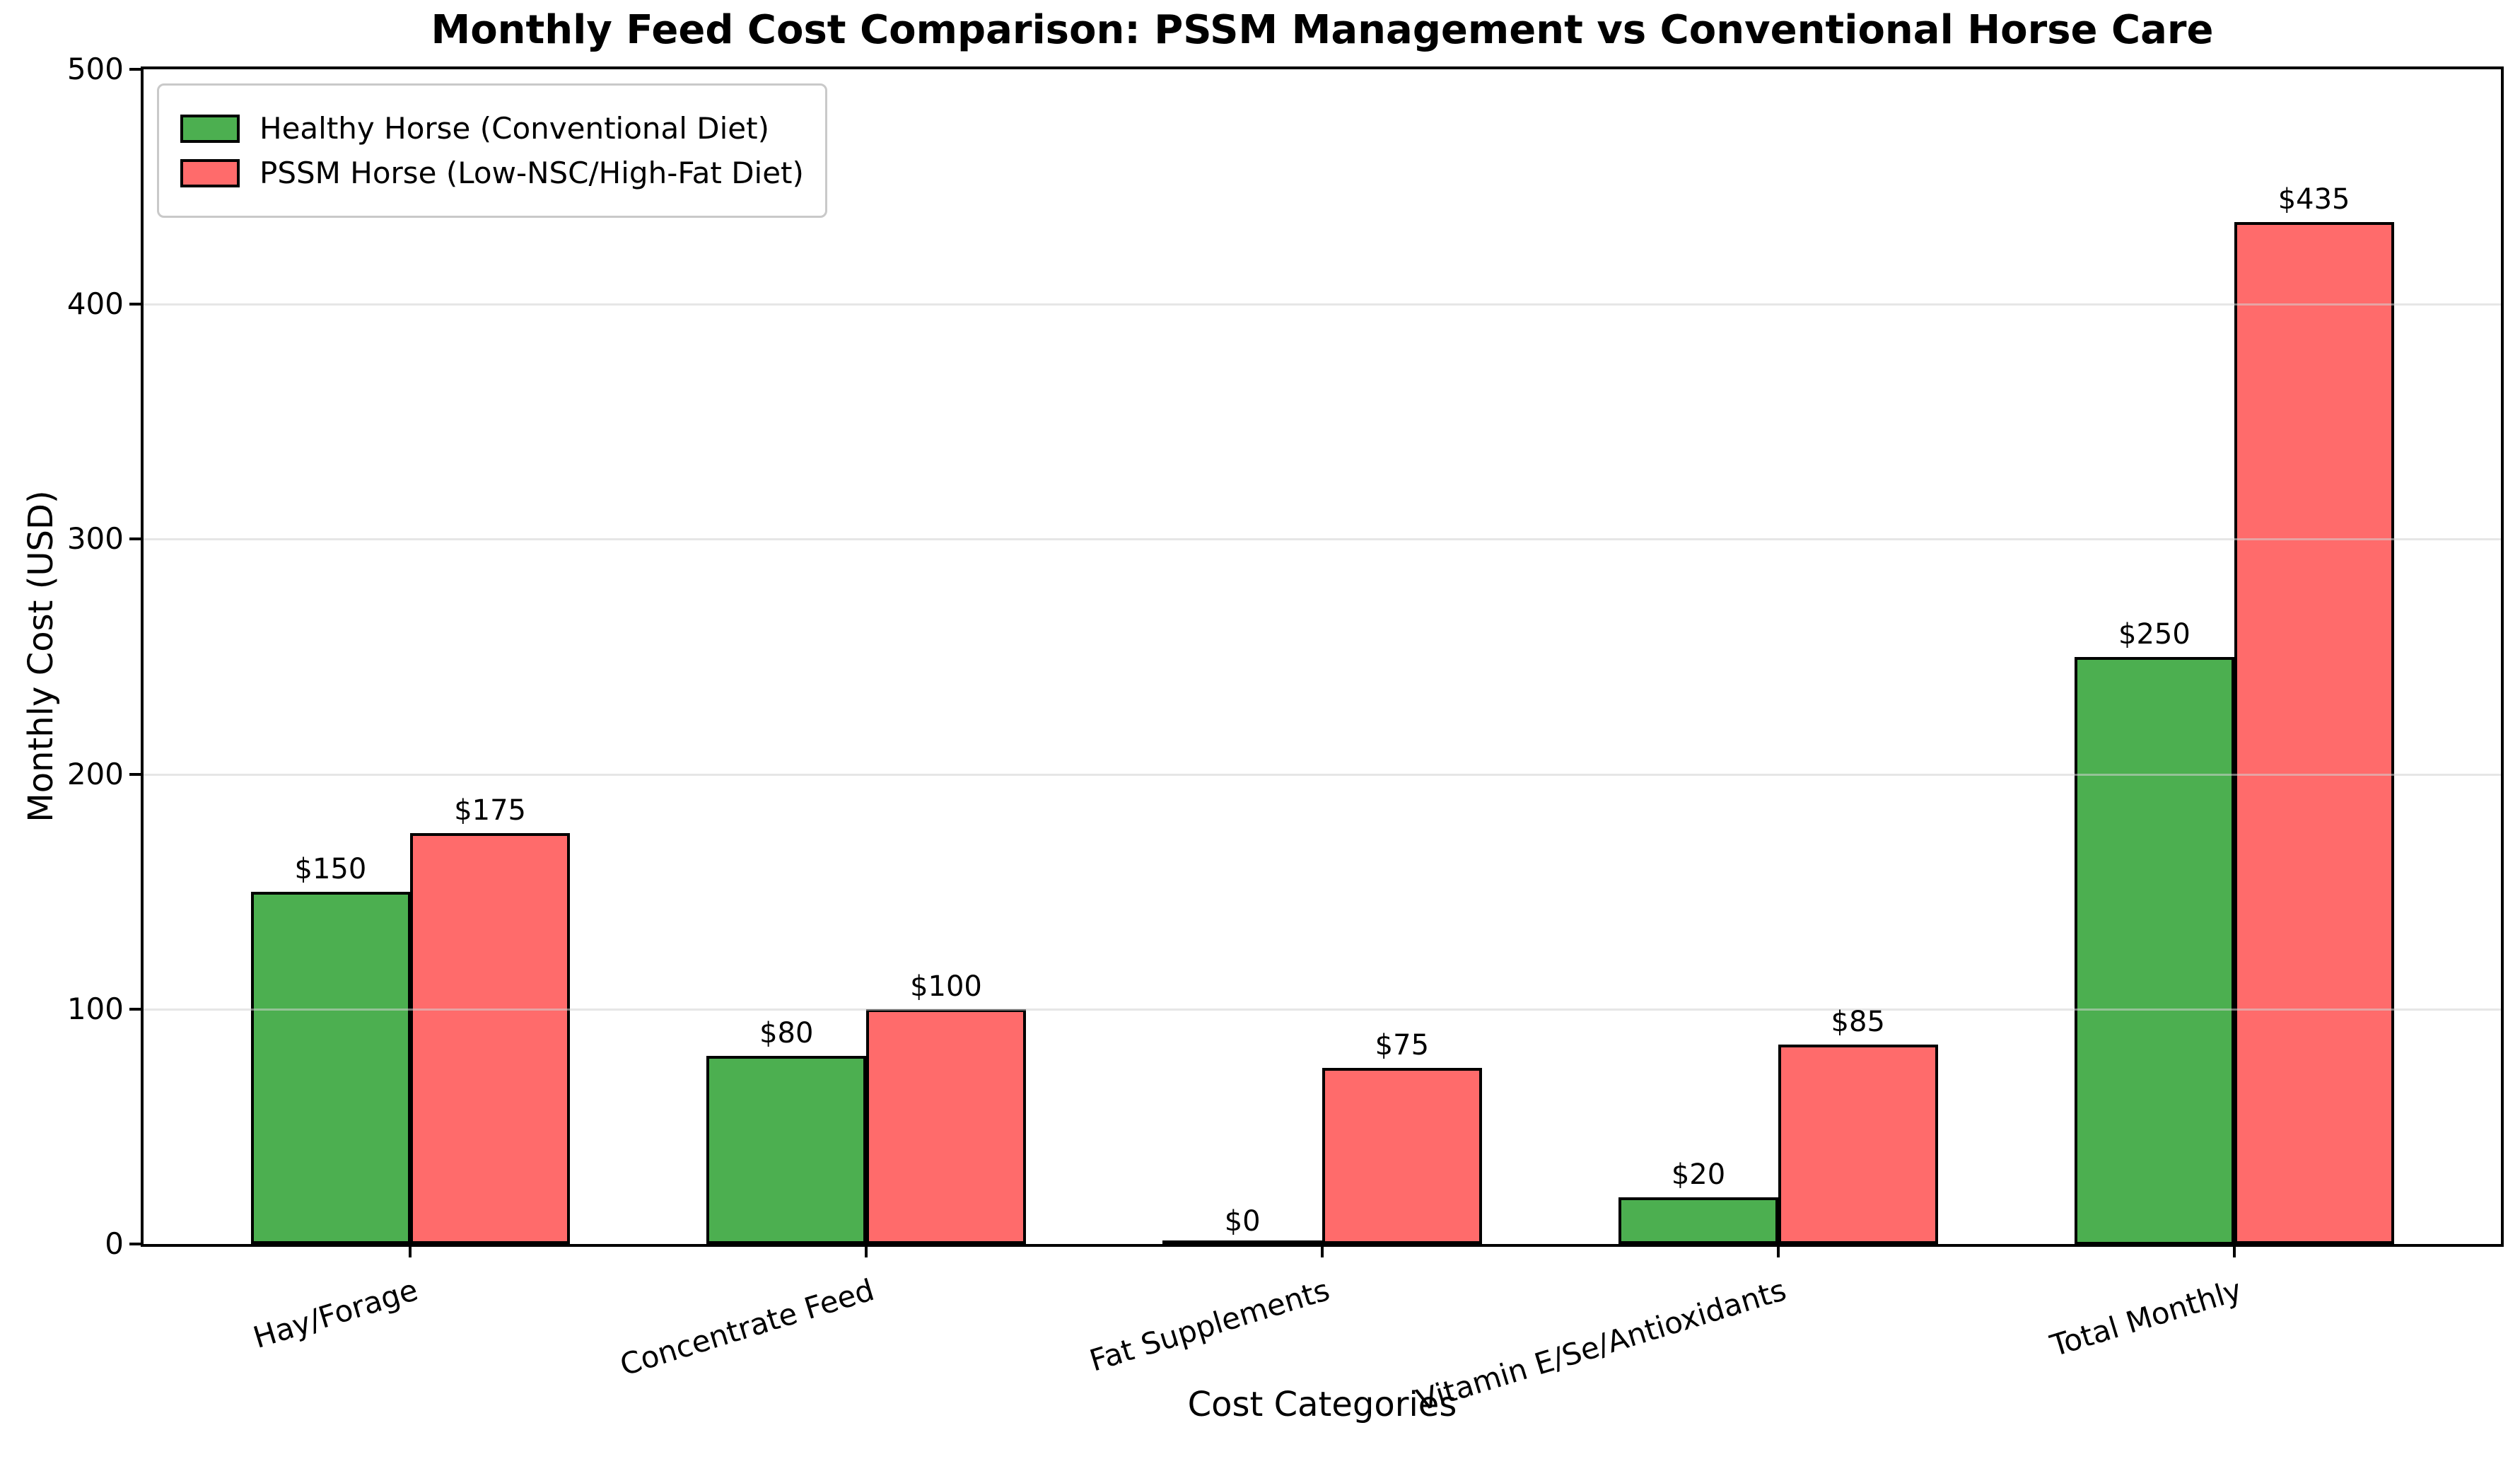 The width and height of the screenshot is (2520, 1459). I want to click on value-label-pssm-0: $175, so click(490, 810).